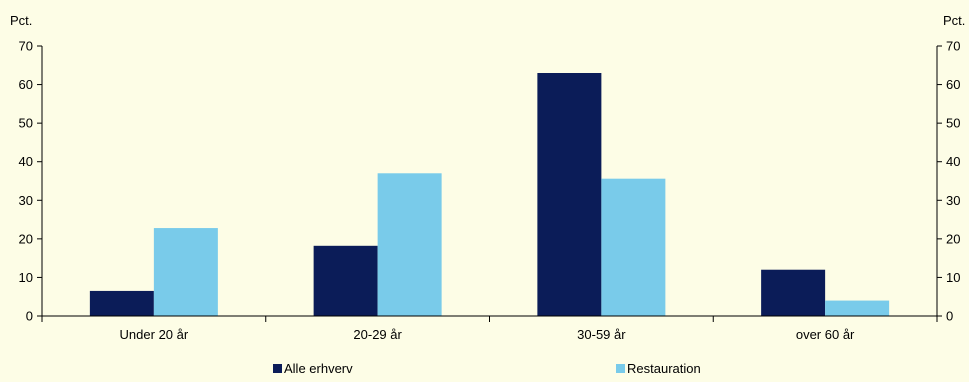 The image size is (969, 382). What do you see at coordinates (954, 20) in the screenshot?
I see `y-axis-unit-right: Pct.` at bounding box center [954, 20].